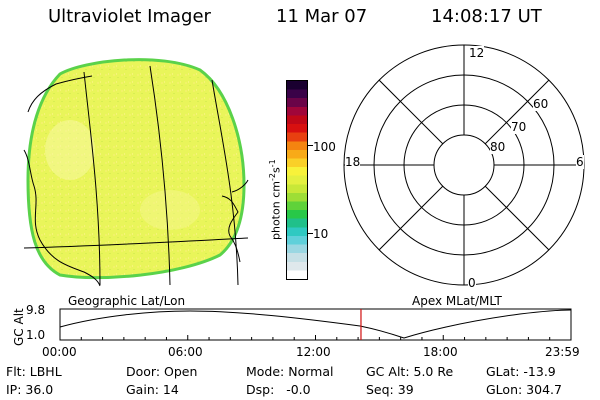 The width and height of the screenshot is (600, 400). I want to click on timeline-ymax: 9.8, so click(36, 310).